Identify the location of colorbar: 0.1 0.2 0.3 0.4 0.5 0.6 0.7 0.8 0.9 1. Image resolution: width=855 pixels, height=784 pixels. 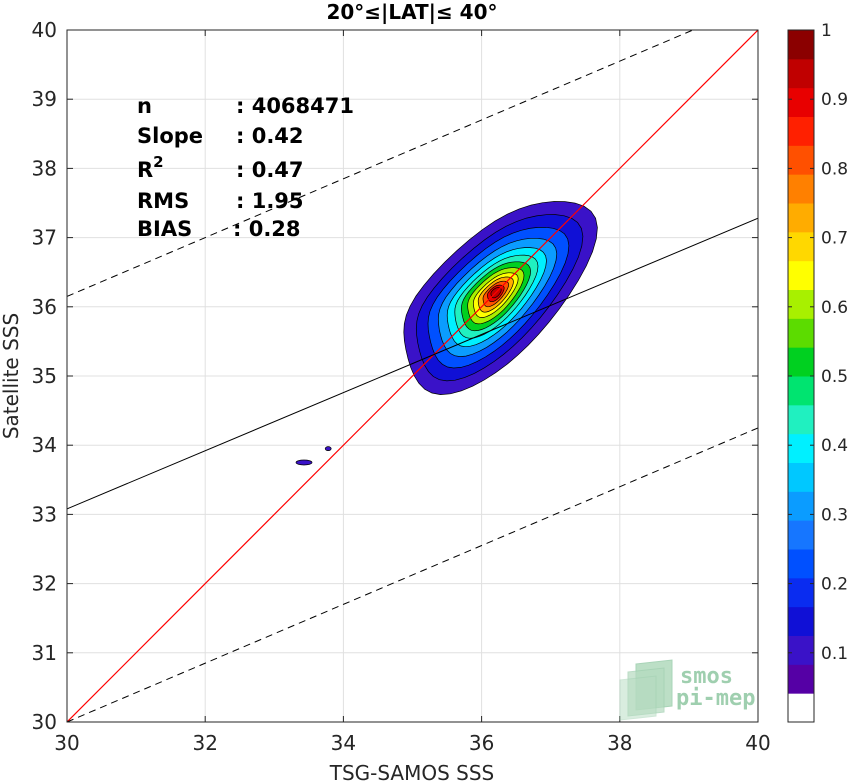
(817, 372).